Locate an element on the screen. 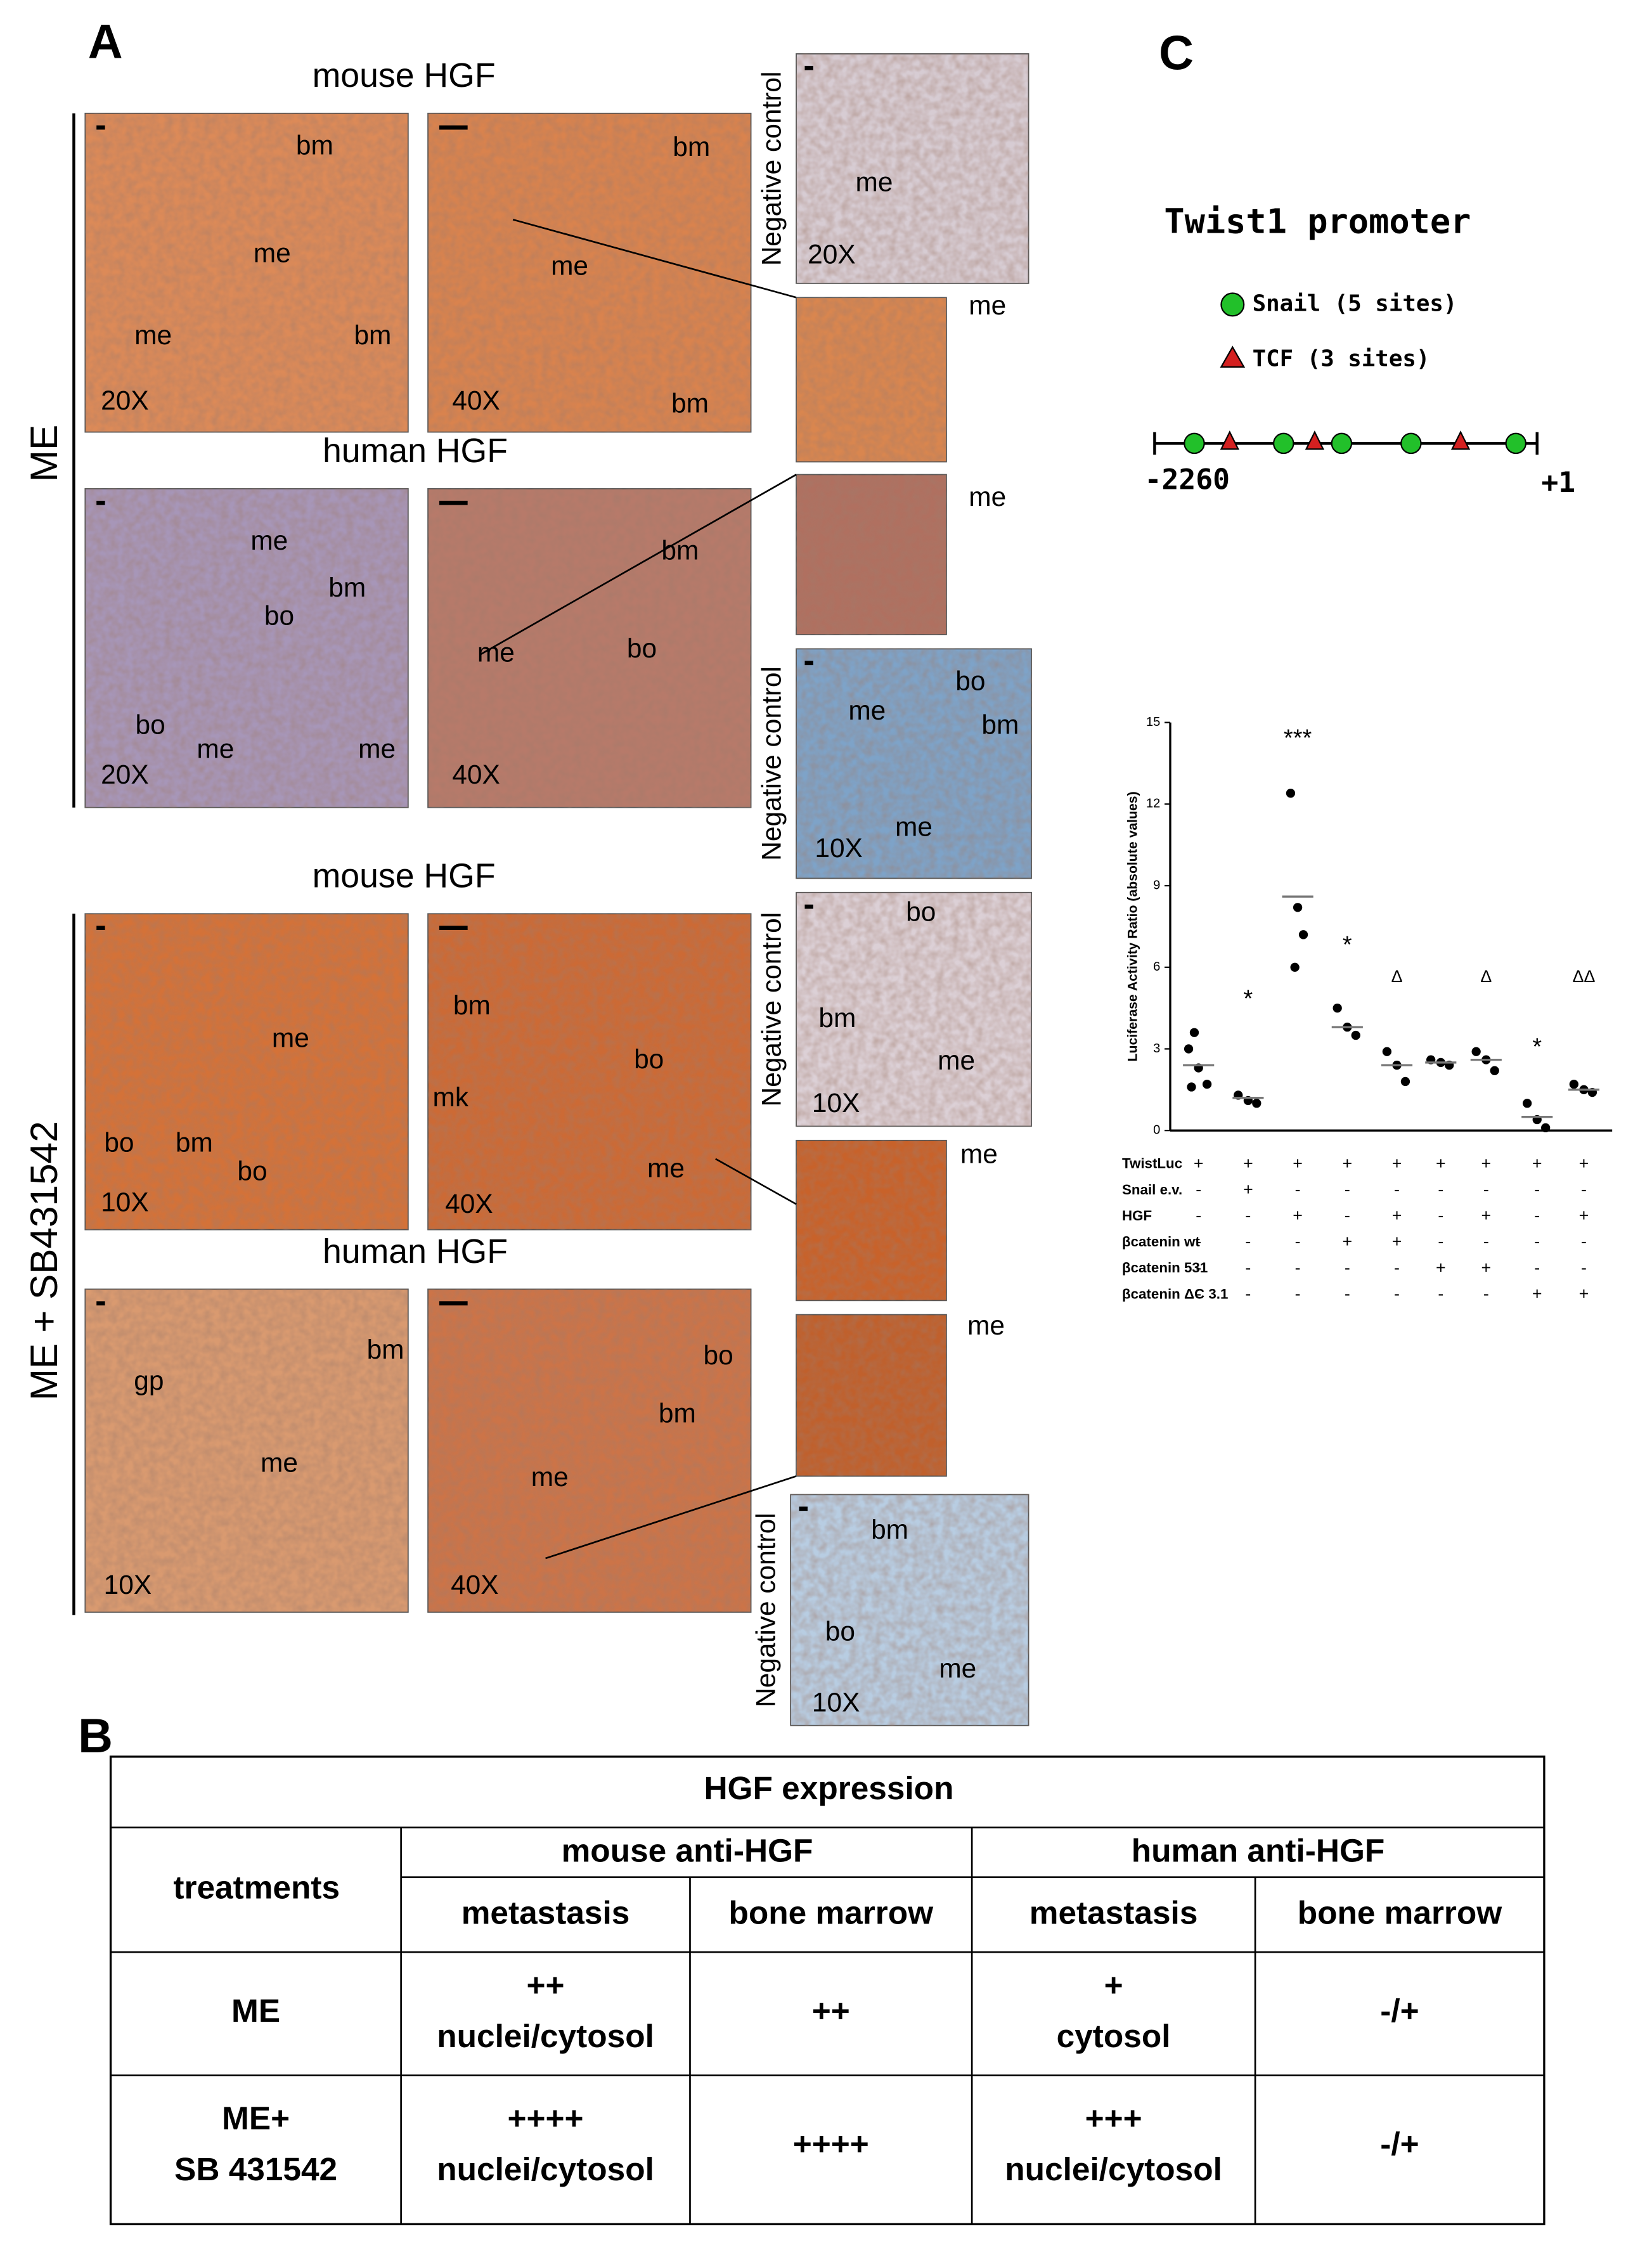 The height and width of the screenshot is (2250, 1652). legend-label: TCF (3 sites) is located at coordinates (1341, 359).